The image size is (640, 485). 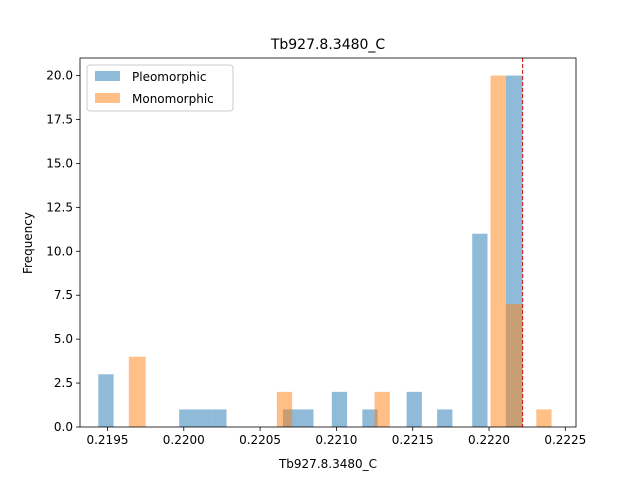 What do you see at coordinates (59, 207) in the screenshot?
I see `y-tick-label: 12.5` at bounding box center [59, 207].